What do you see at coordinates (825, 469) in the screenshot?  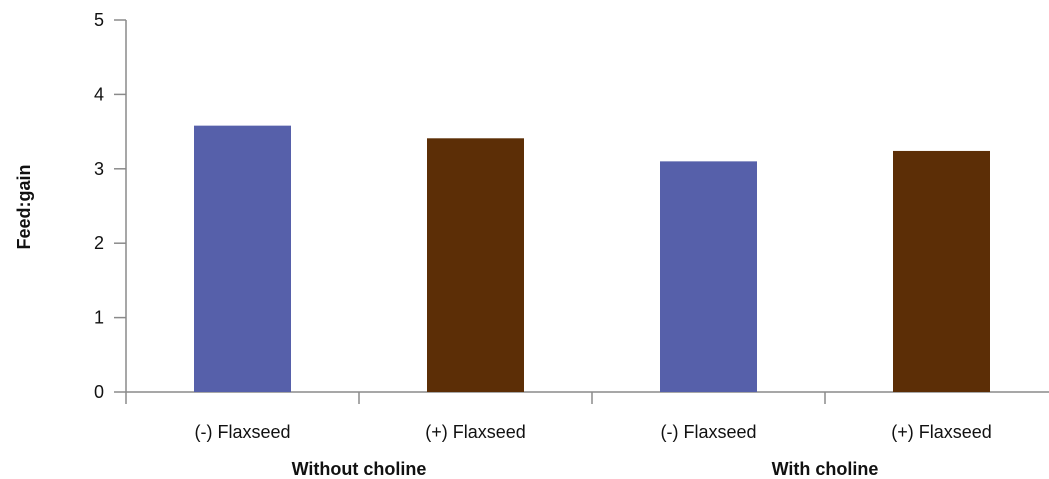 I see `group-label: With choline` at bounding box center [825, 469].